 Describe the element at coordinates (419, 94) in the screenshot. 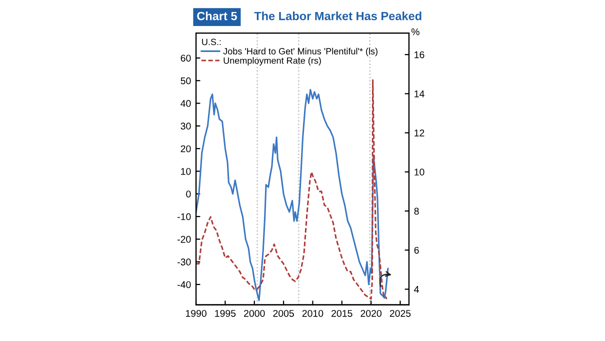

I see `y2-tick-label: 14` at that location.